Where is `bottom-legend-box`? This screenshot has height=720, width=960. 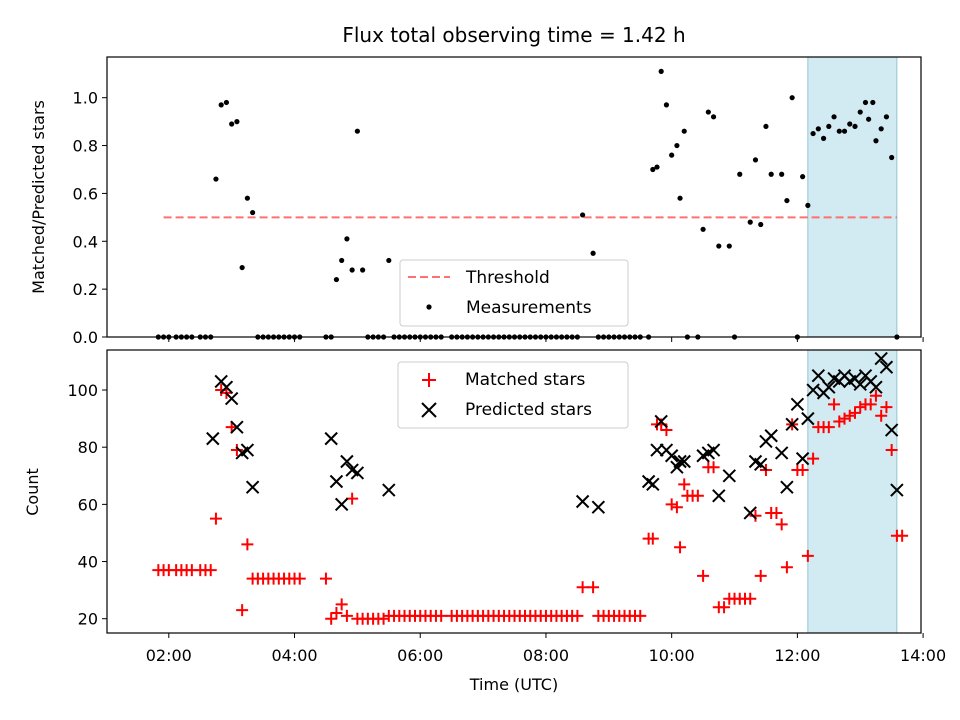 bottom-legend-box is located at coordinates (513, 395).